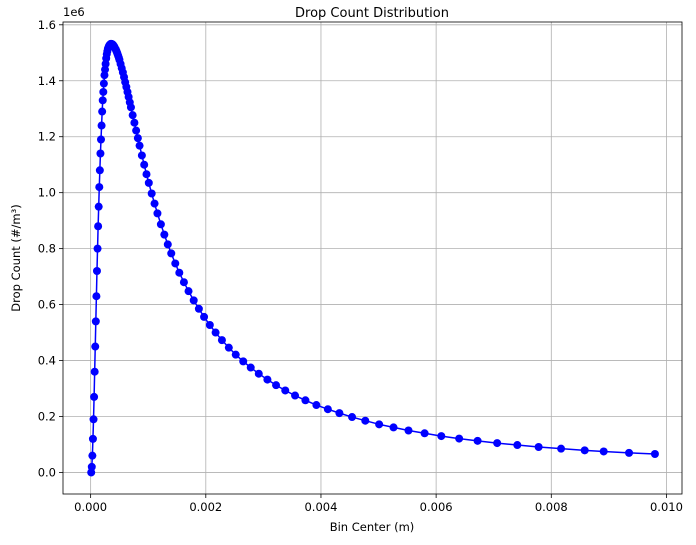 Image resolution: width=696 pixels, height=545 pixels. I want to click on x-tick-label: 0.000, so click(90, 507).